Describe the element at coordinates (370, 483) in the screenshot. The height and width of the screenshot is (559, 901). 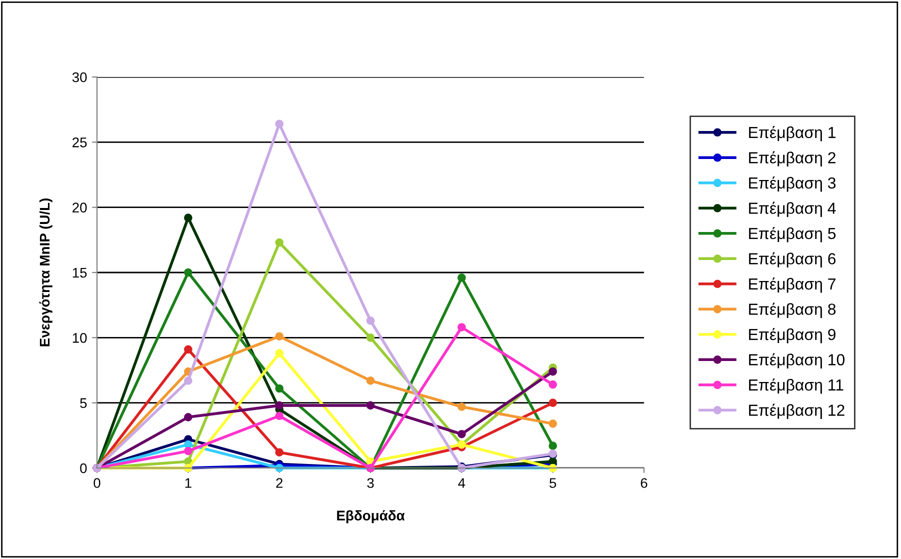
I see `x-tick-label: 3` at that location.